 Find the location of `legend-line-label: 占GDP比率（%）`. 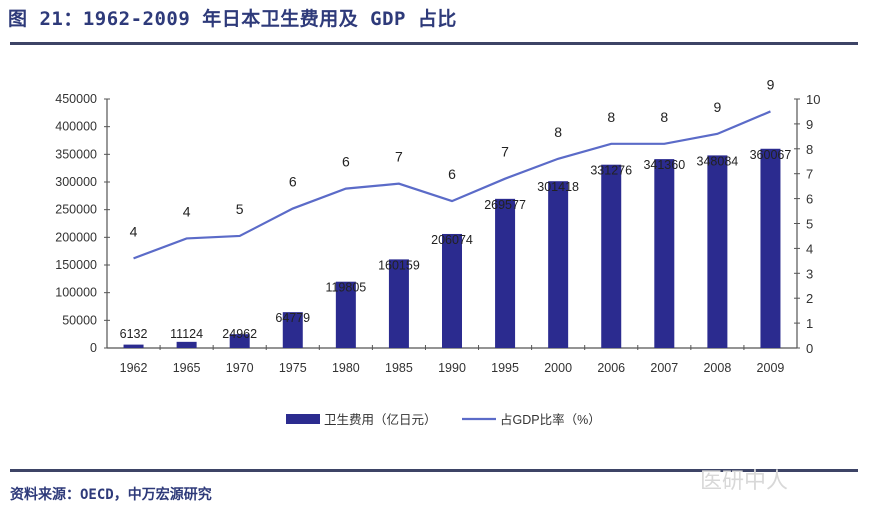

legend-line-label: 占GDP比率（%） is located at coordinates (550, 419).